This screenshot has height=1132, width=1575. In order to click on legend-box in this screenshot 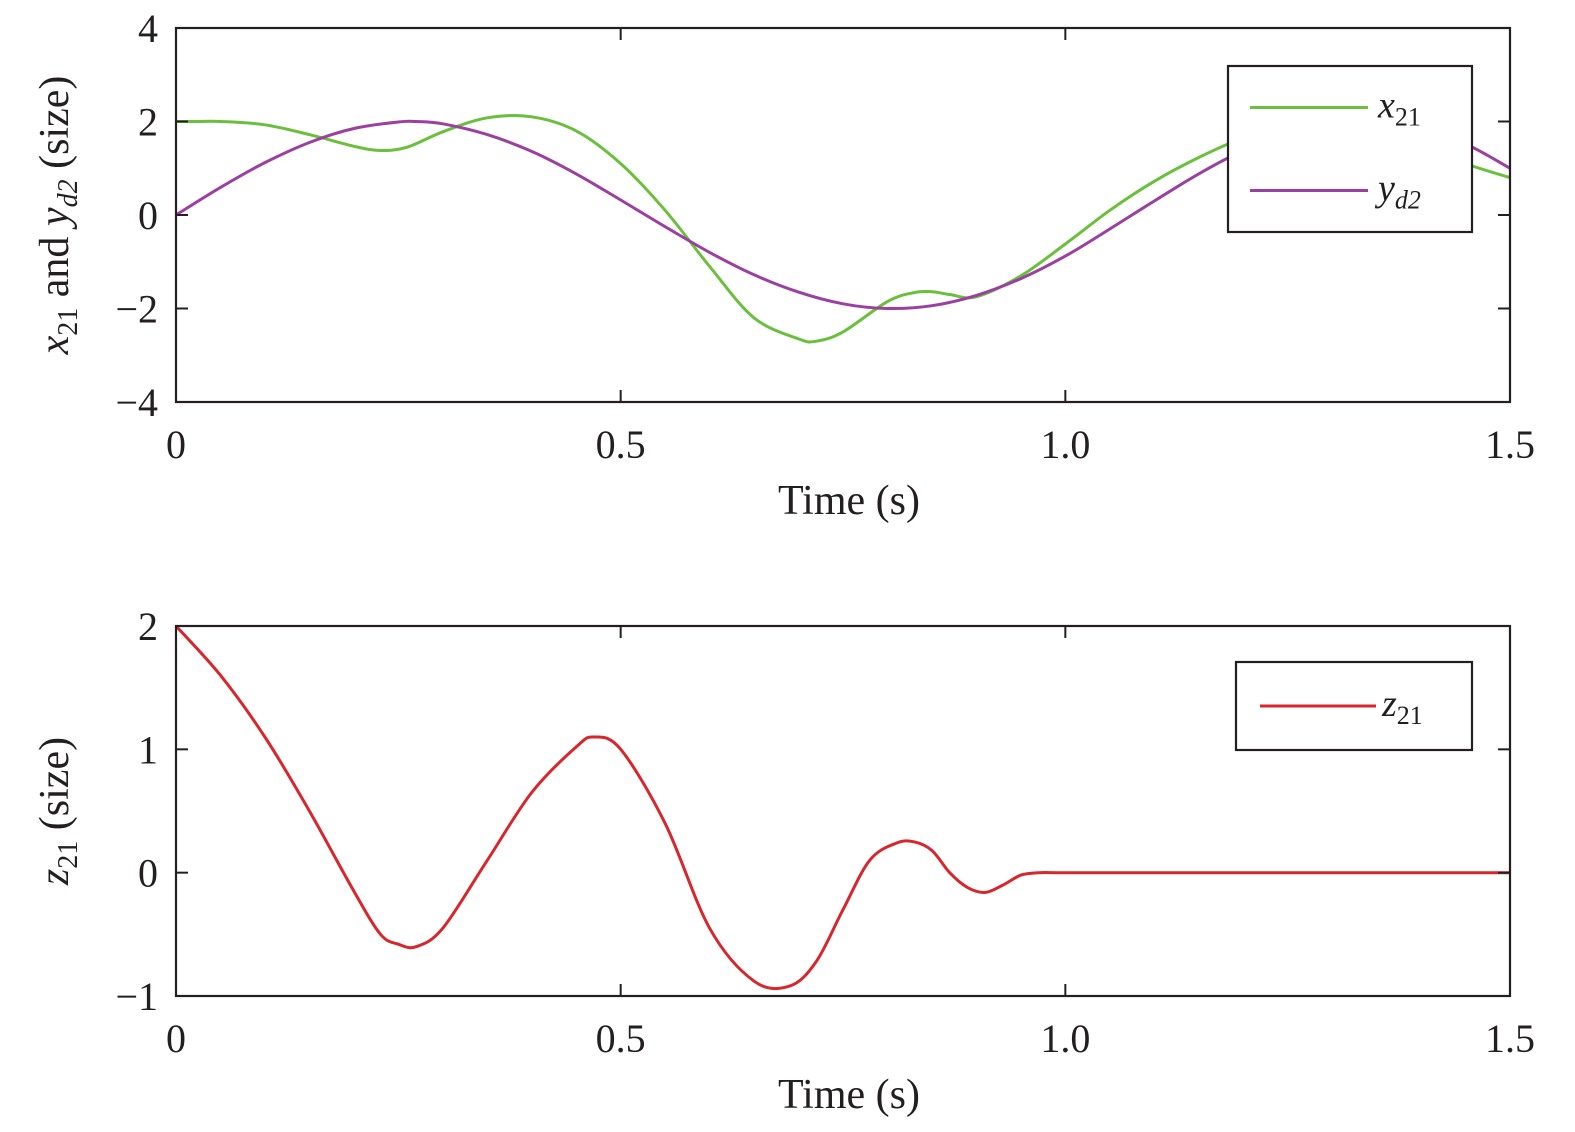, I will do `click(1350, 149)`.